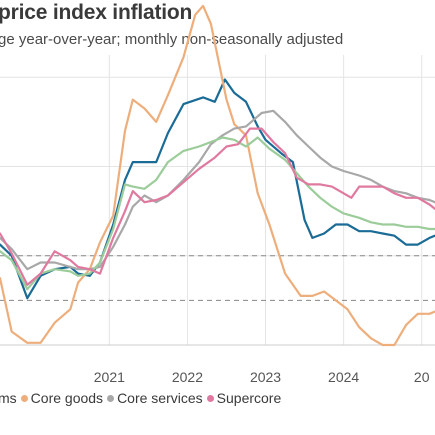 The width and height of the screenshot is (435, 435). What do you see at coordinates (249, 398) in the screenshot?
I see `legend-label: Supercore` at bounding box center [249, 398].